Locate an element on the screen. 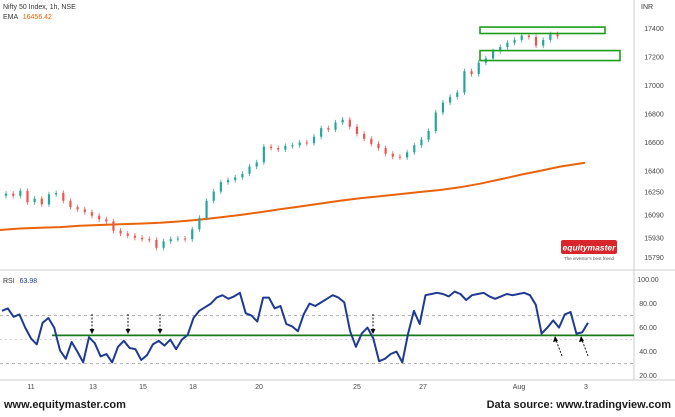 The image size is (675, 417). rsi-axis: 20.00 40.00 60.00 80.00 100.00 is located at coordinates (648, 328).